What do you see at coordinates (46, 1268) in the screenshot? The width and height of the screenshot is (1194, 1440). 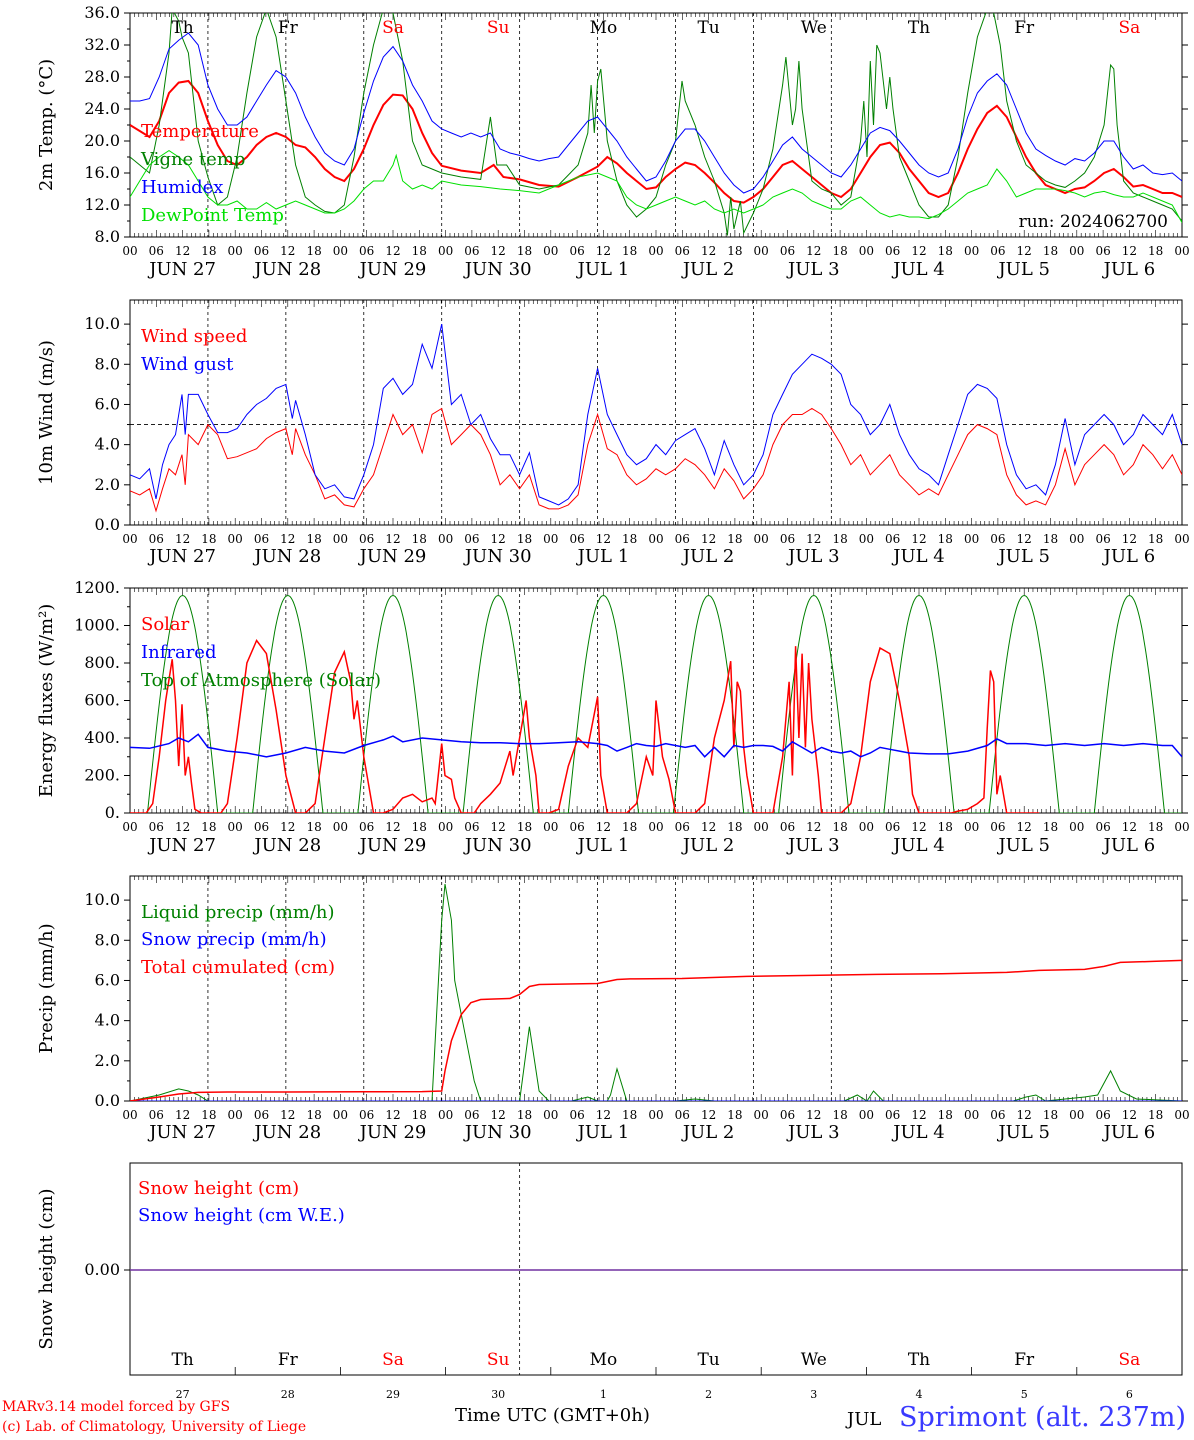 I see `y-axis-label: Snow height (cm)` at bounding box center [46, 1268].